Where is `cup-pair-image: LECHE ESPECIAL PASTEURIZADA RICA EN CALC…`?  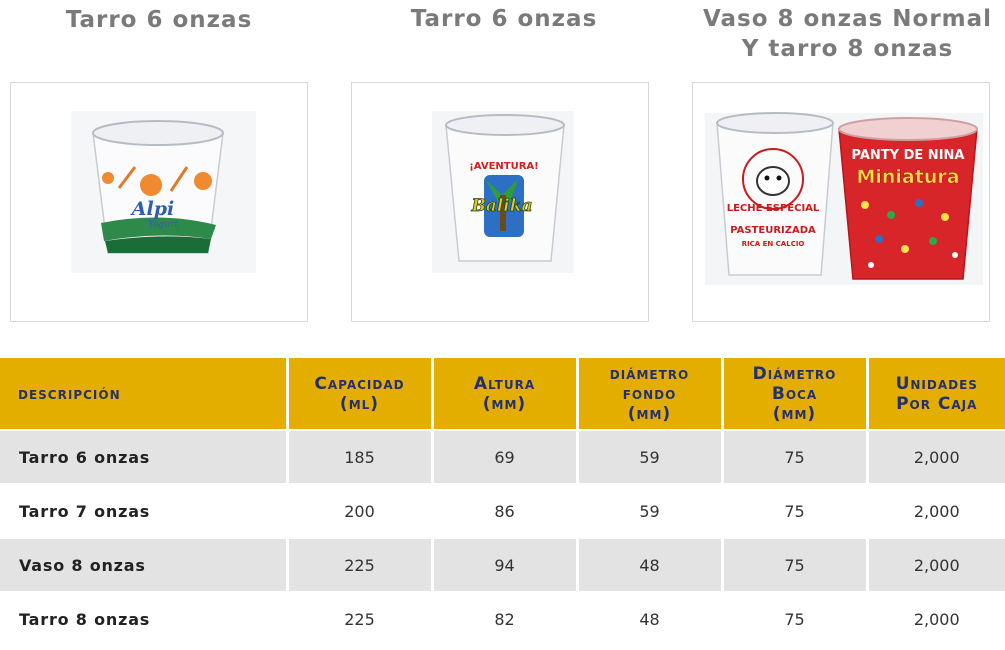
cup-pair-image: LECHE ESPECIAL PASTEURIZADA RICA EN CALC… is located at coordinates (844, 198).